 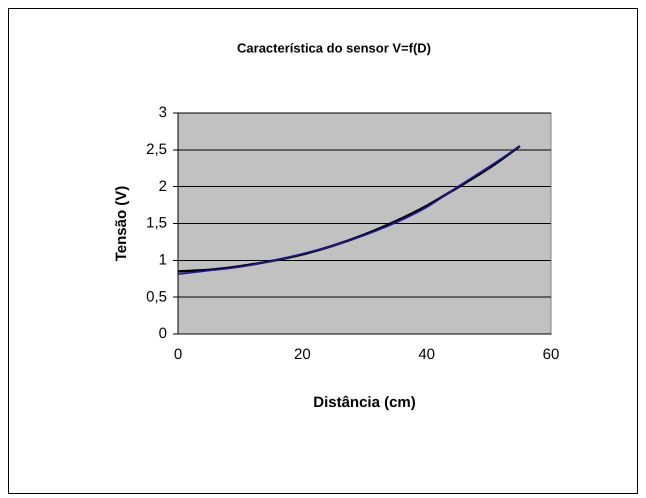 What do you see at coordinates (156, 149) in the screenshot?
I see `y-tick-label: 2,5` at bounding box center [156, 149].